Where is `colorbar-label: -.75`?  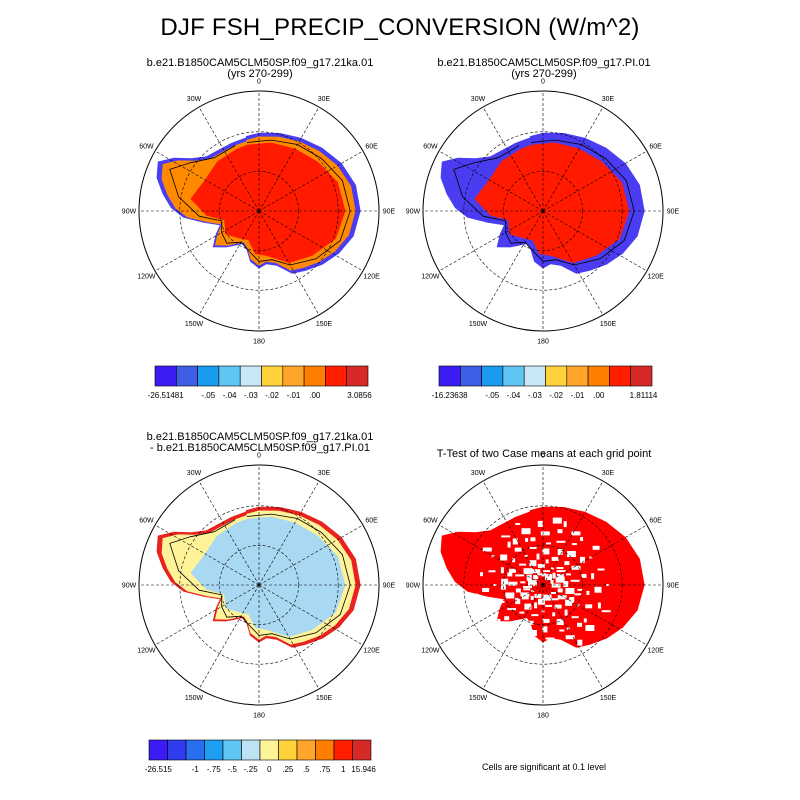 colorbar-label: -.75 is located at coordinates (214, 769).